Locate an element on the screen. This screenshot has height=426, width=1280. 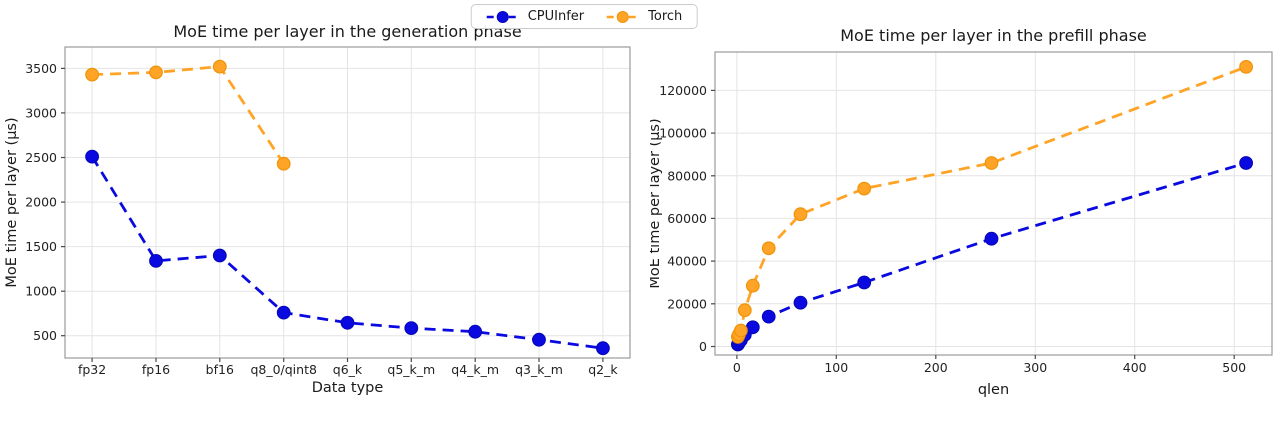
x-tick-label: q8_0/qint8 is located at coordinates (283, 369).